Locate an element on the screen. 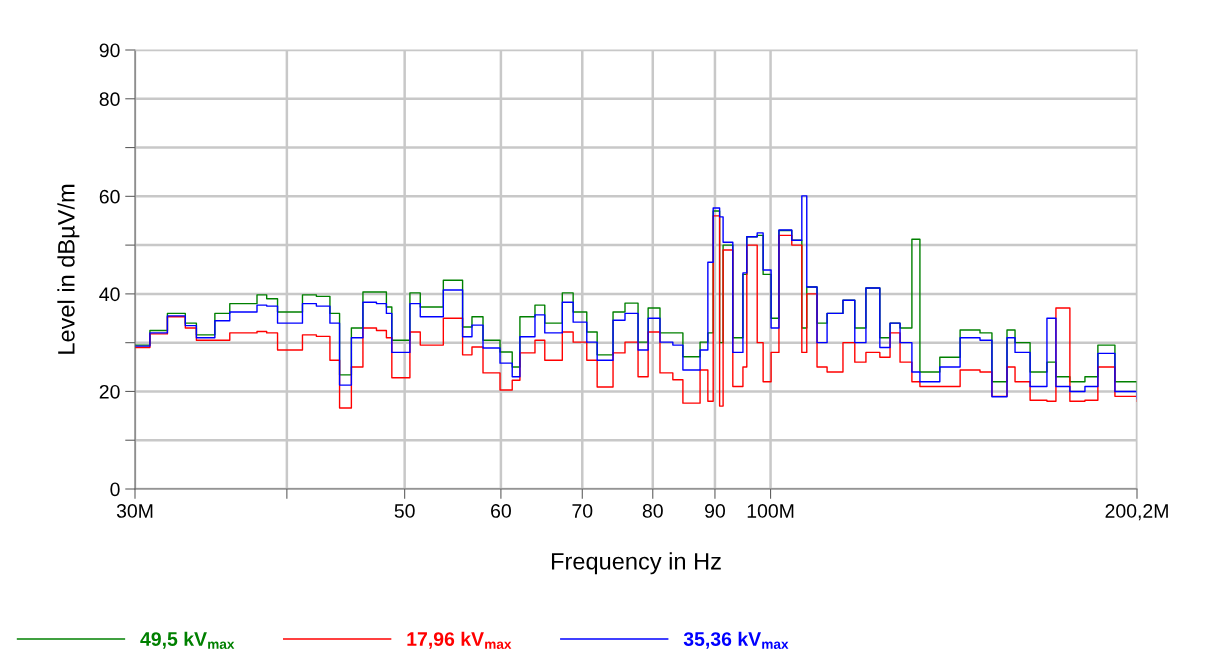  x-tick-label: 200,2M is located at coordinates (1136, 512).